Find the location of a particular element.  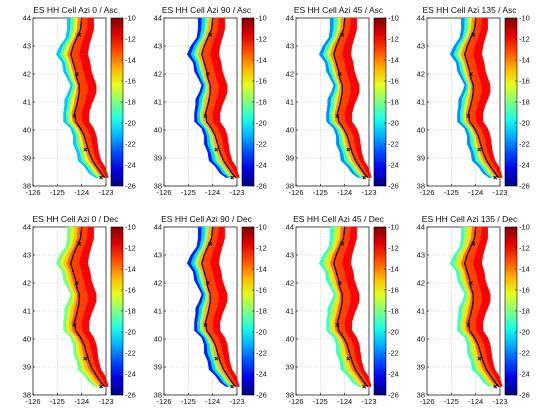

panel-title: ES HH Cell Azi 45 / Dec is located at coordinates (338, 219).